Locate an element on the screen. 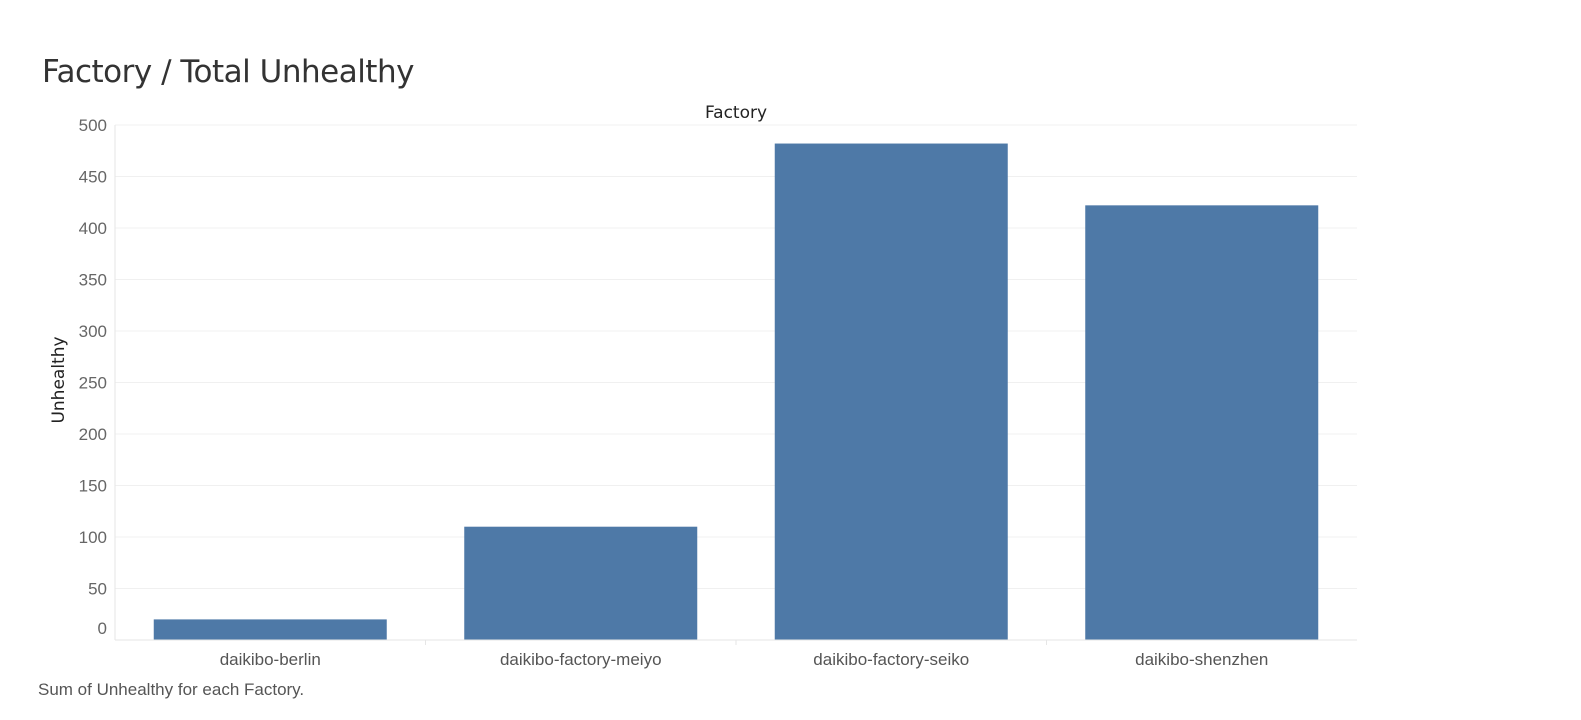 The width and height of the screenshot is (1581, 720). y-tick-label: 400 is located at coordinates (93, 228).